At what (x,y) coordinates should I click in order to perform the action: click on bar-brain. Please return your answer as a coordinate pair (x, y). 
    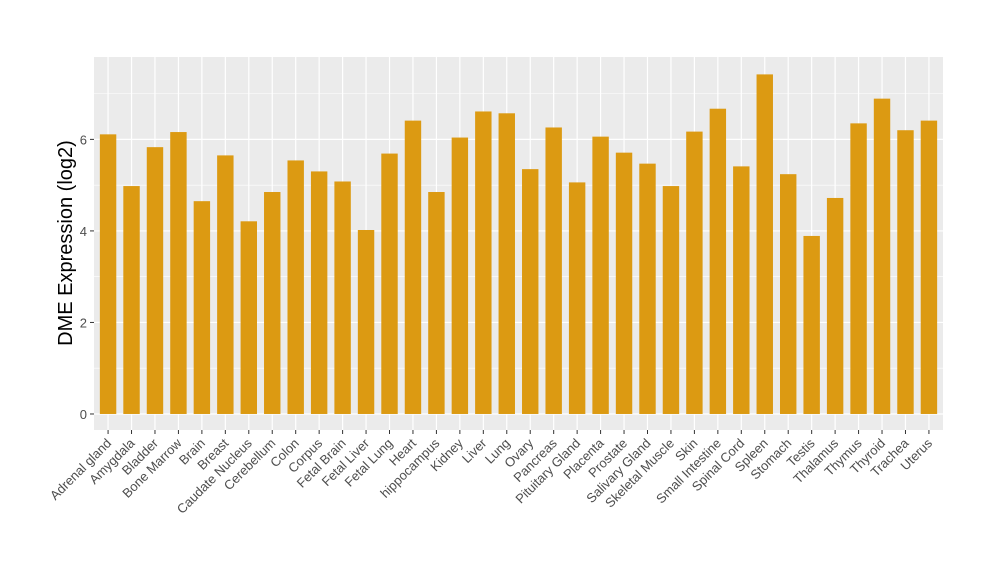
    Looking at the image, I should click on (202, 307).